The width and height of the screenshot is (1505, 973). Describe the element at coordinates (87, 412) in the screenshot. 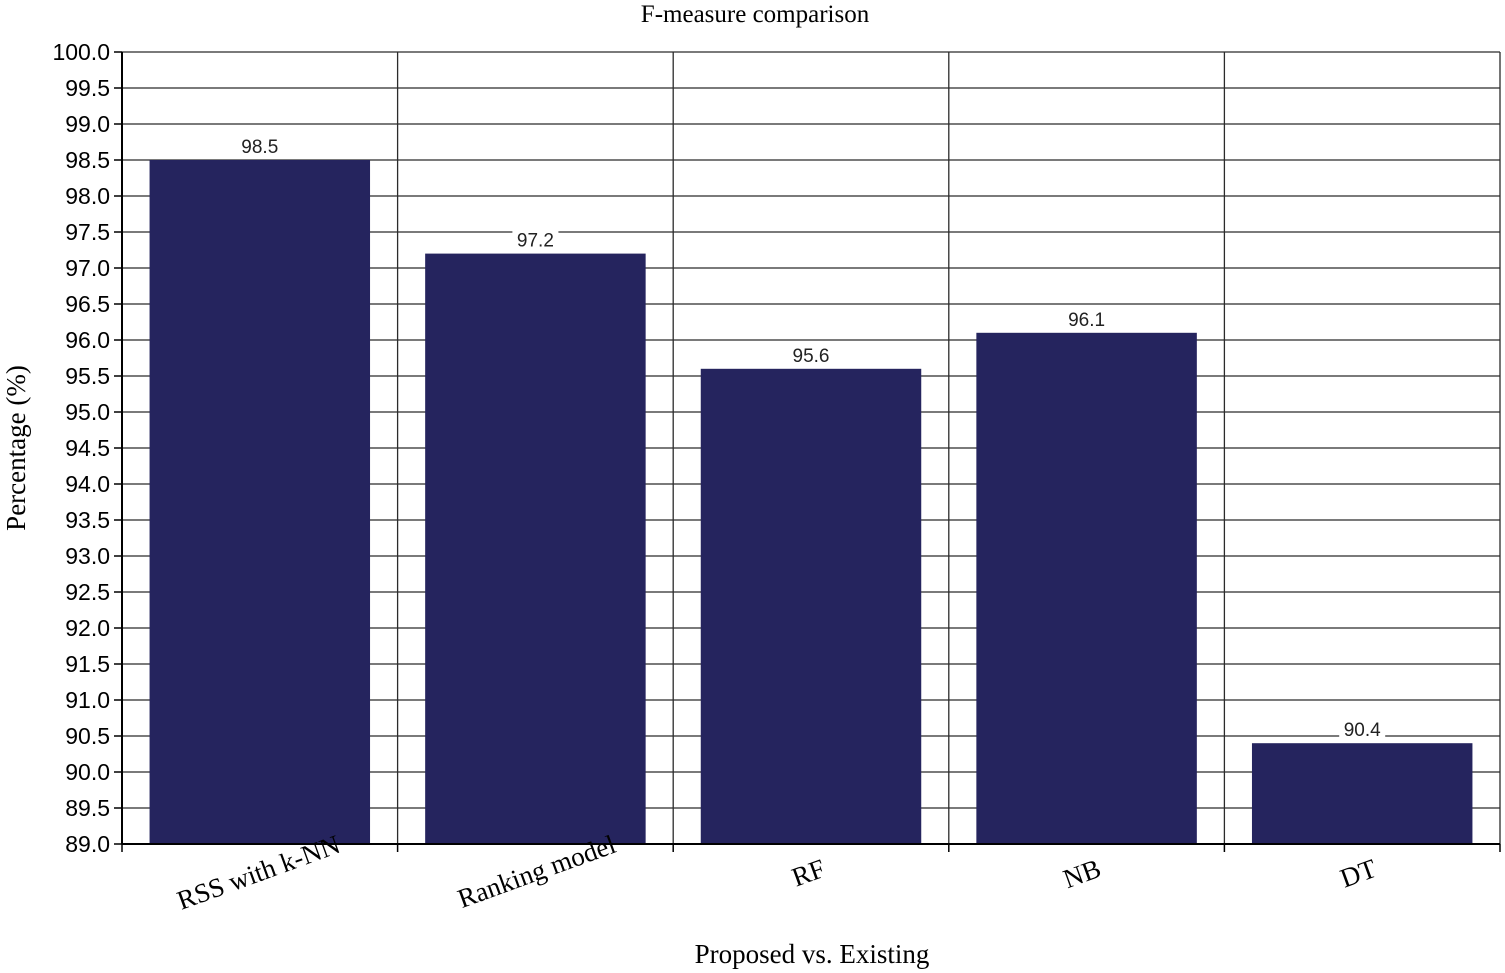

I see `y-tick-label: 95.0` at that location.